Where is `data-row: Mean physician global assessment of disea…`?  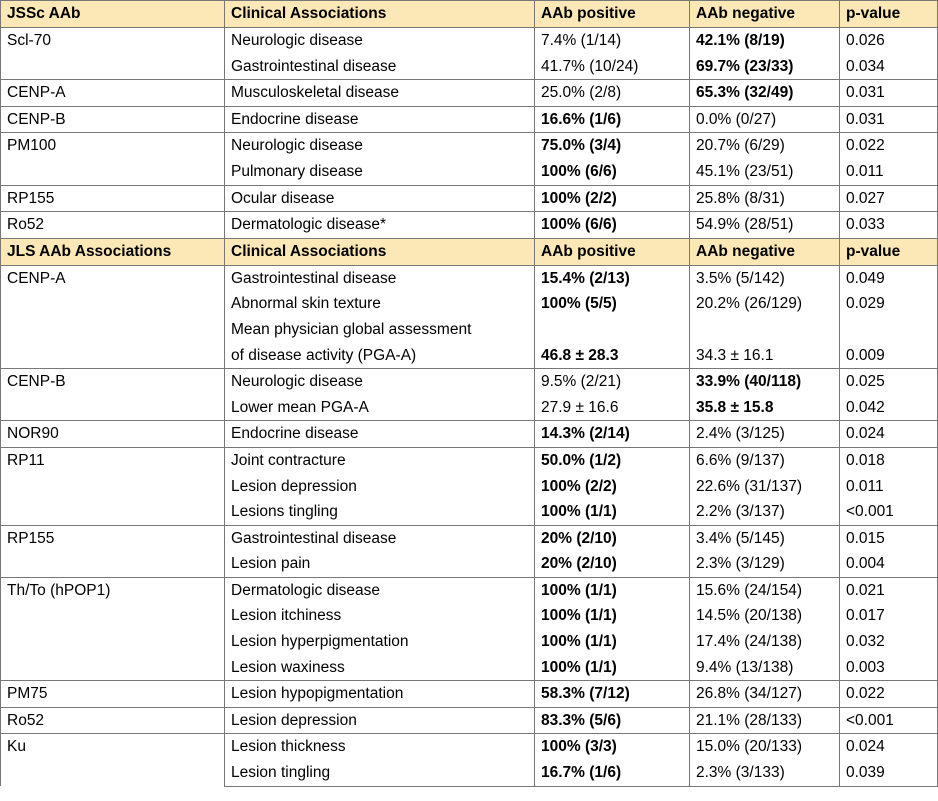 data-row: Mean physician global assessment of disea… is located at coordinates (469, 342).